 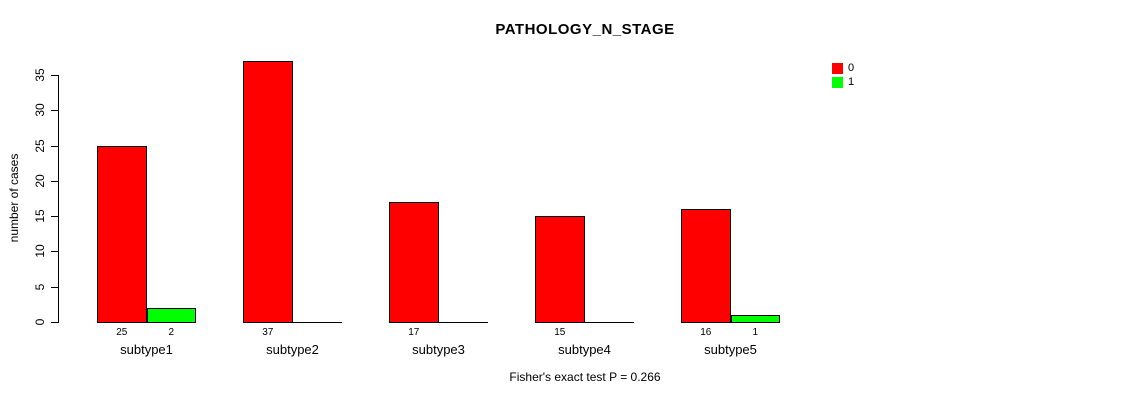 I want to click on y-axis-tick-label: 30, so click(x=40, y=110).